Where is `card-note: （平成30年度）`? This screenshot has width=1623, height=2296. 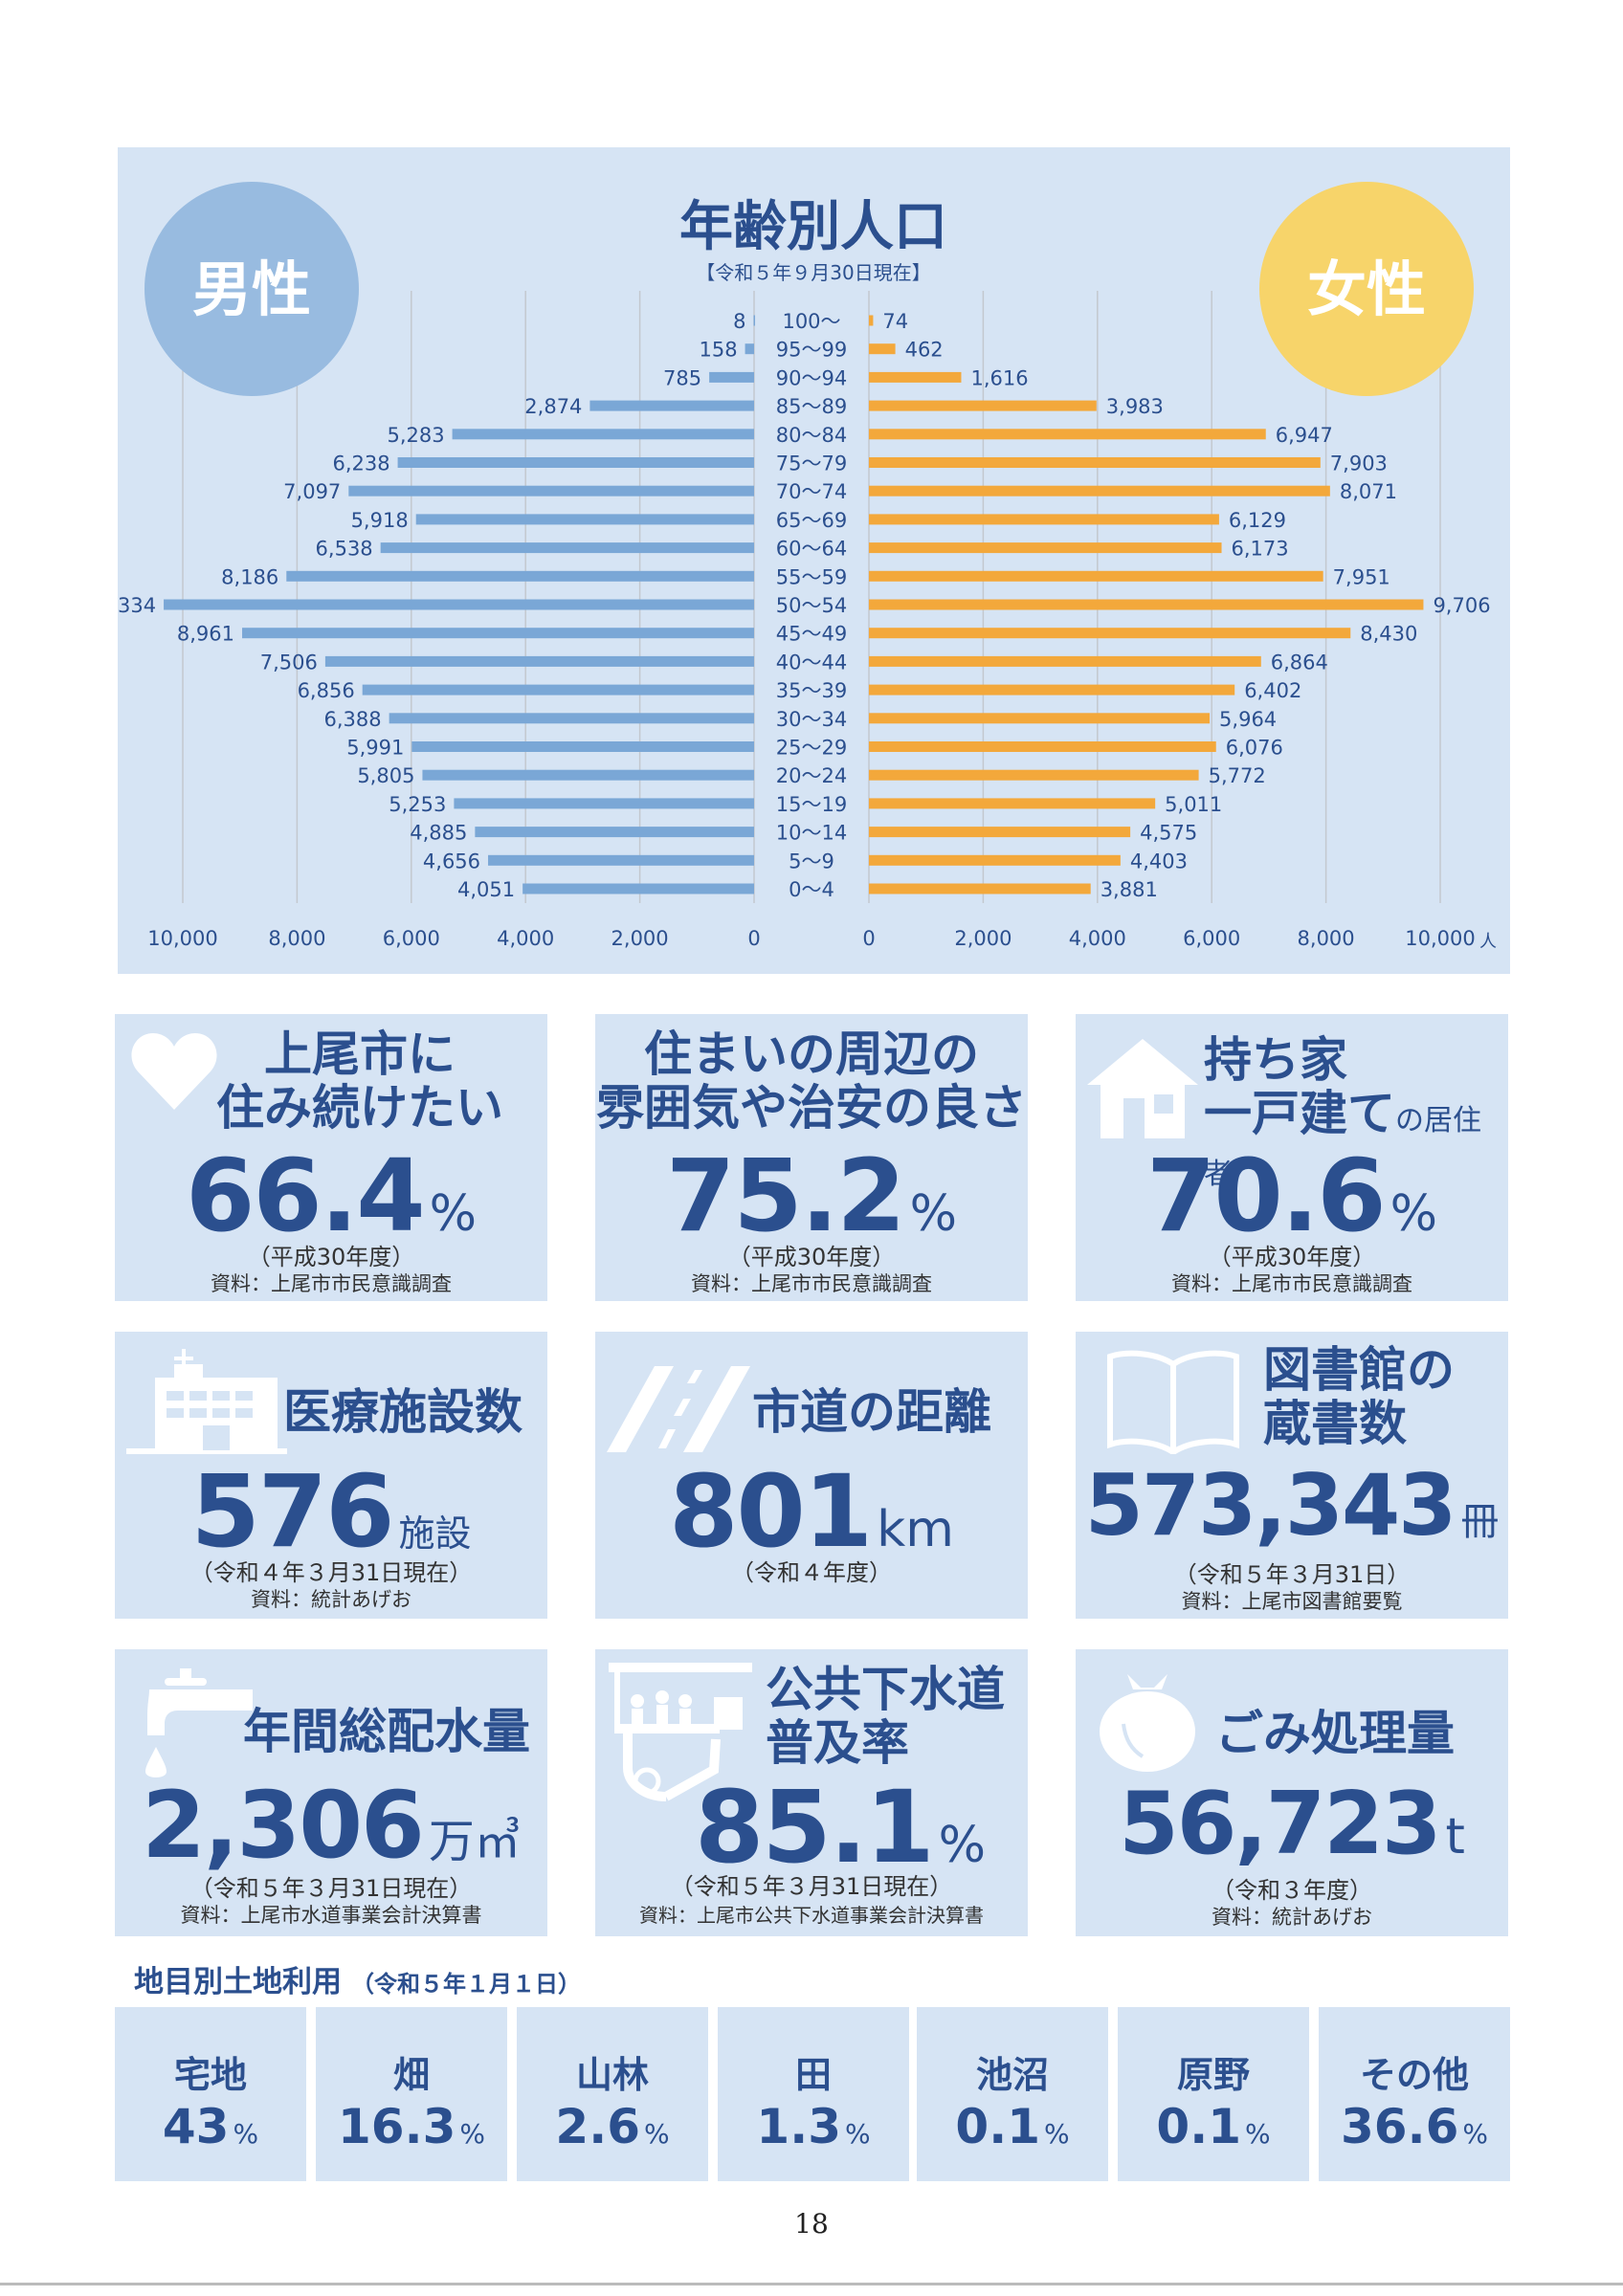 card-note: （平成30年度） is located at coordinates (331, 1257).